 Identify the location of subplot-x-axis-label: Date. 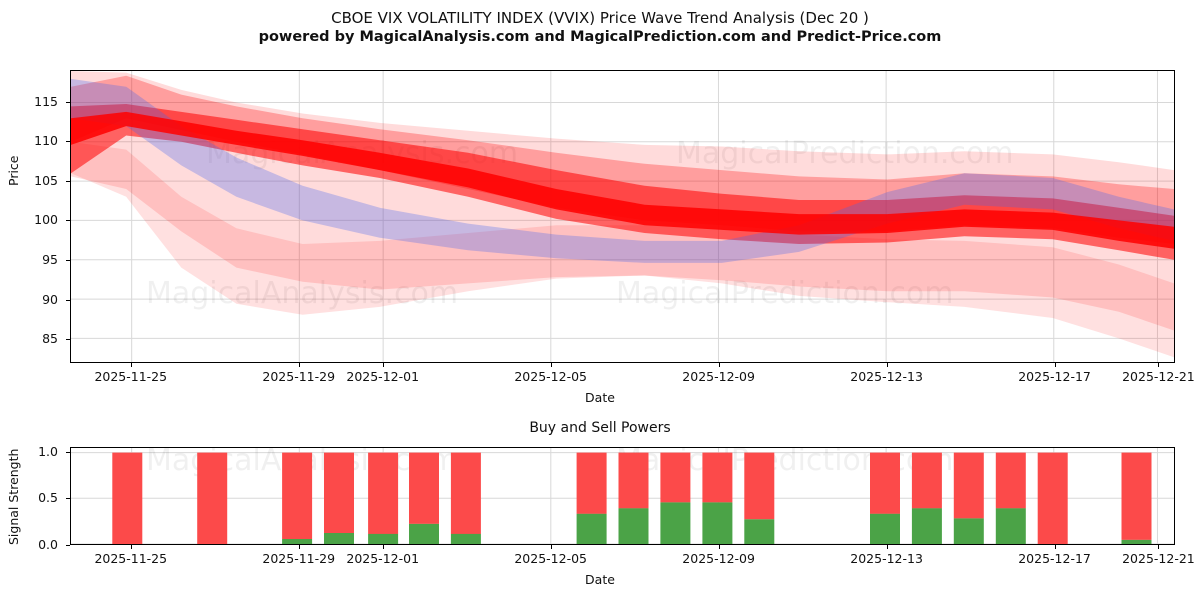
(600, 579).